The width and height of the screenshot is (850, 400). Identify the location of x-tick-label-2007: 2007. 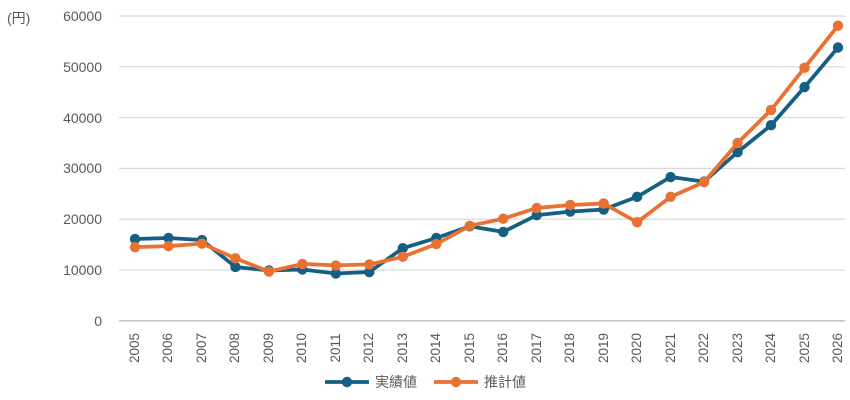
(201, 348).